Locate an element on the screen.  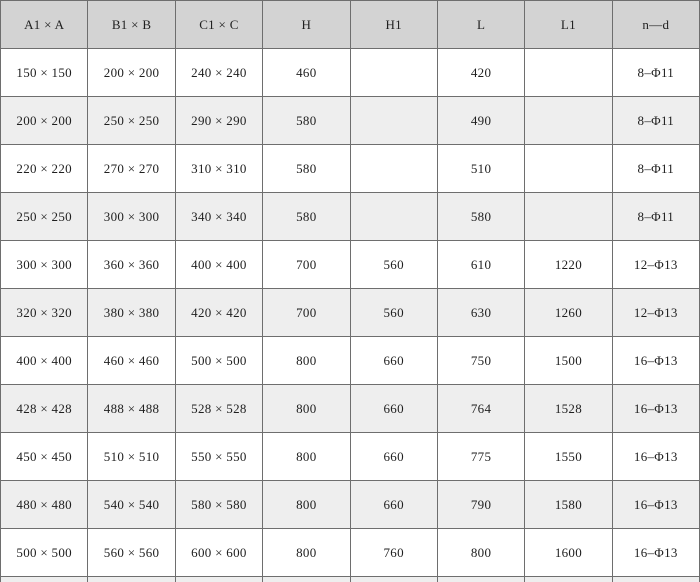
table-cell: 460 is located at coordinates (306, 72).